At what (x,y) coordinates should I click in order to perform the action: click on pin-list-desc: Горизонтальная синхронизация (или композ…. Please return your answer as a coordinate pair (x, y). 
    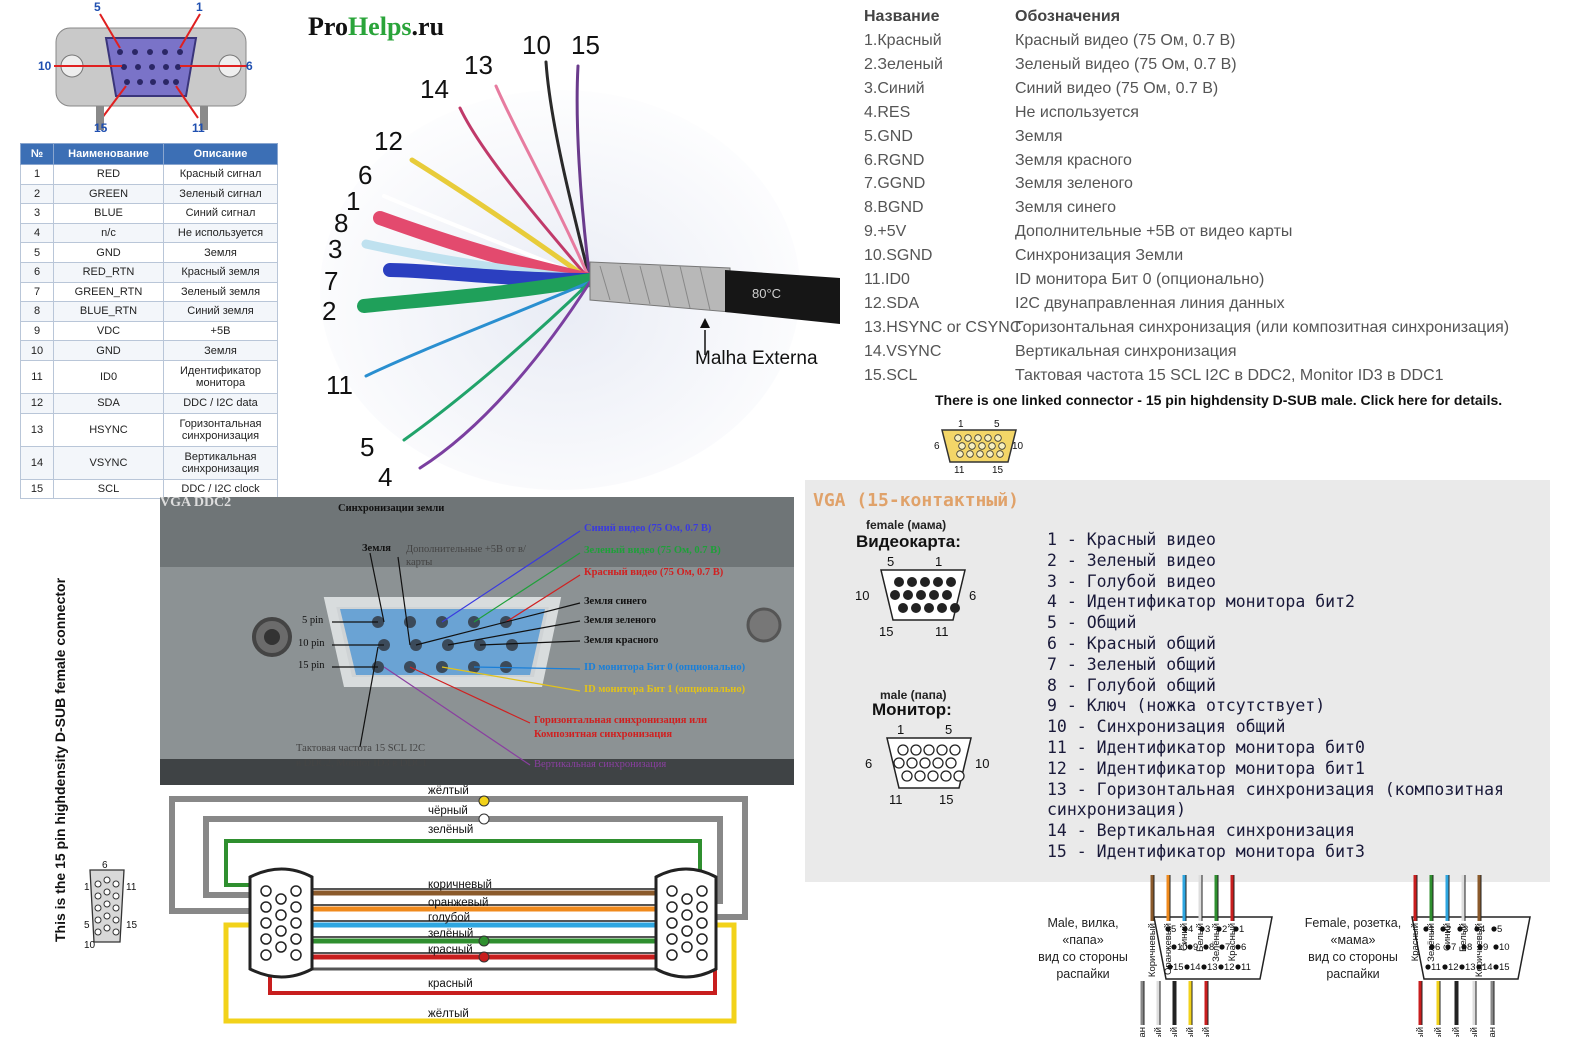
    Looking at the image, I should click on (1262, 327).